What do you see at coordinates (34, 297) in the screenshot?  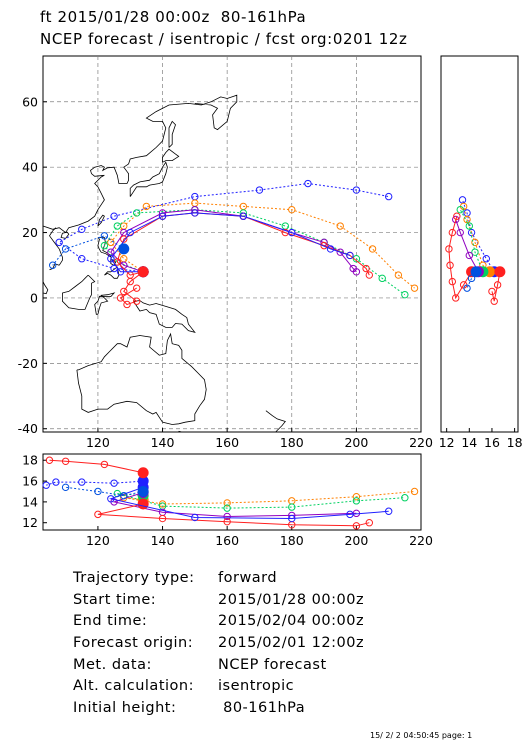 I see `y-tick-label: 0` at bounding box center [34, 297].